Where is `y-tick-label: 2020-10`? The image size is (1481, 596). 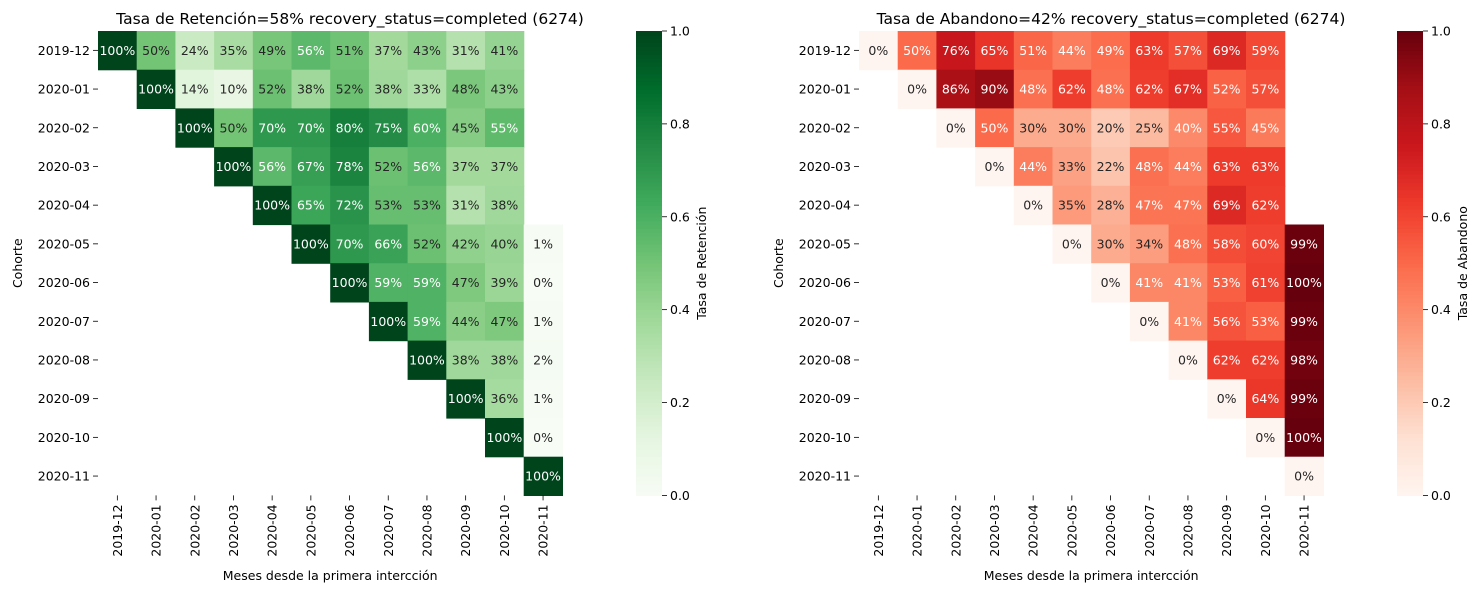 y-tick-label: 2020-10 is located at coordinates (64, 437).